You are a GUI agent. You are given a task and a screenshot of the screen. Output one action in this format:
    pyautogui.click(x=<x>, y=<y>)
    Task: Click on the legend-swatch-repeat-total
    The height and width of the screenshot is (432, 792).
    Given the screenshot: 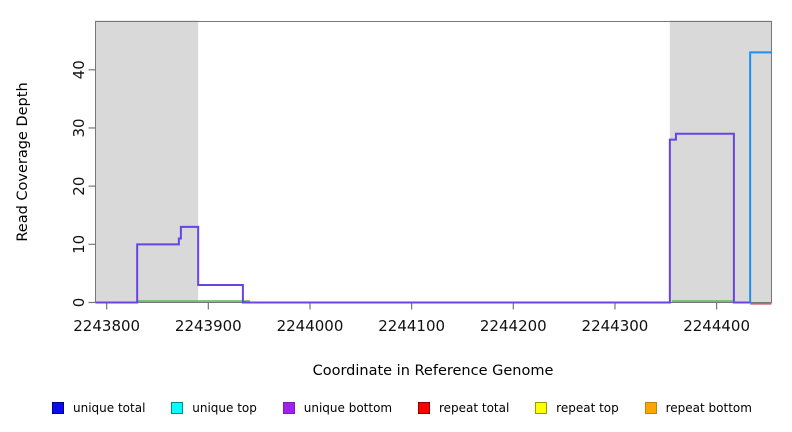 What is the action you would take?
    pyautogui.click(x=423, y=408)
    